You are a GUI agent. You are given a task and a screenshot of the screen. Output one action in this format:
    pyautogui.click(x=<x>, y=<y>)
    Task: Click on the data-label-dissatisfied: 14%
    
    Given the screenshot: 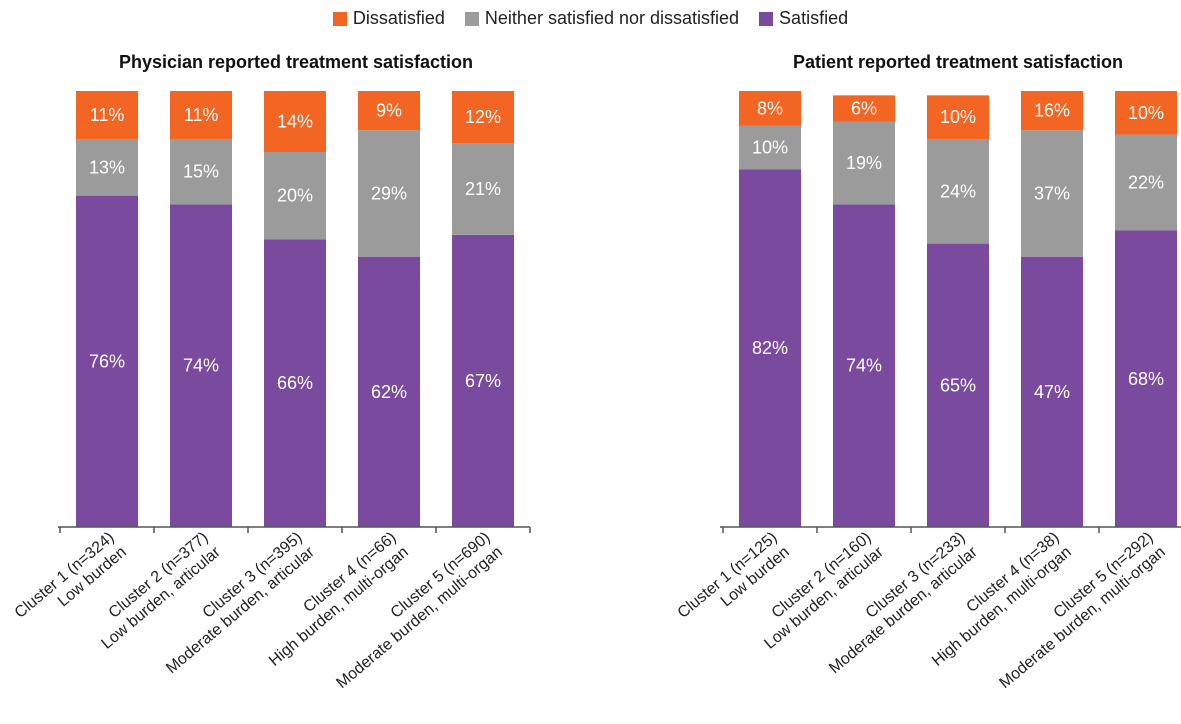 What is the action you would take?
    pyautogui.click(x=295, y=122)
    